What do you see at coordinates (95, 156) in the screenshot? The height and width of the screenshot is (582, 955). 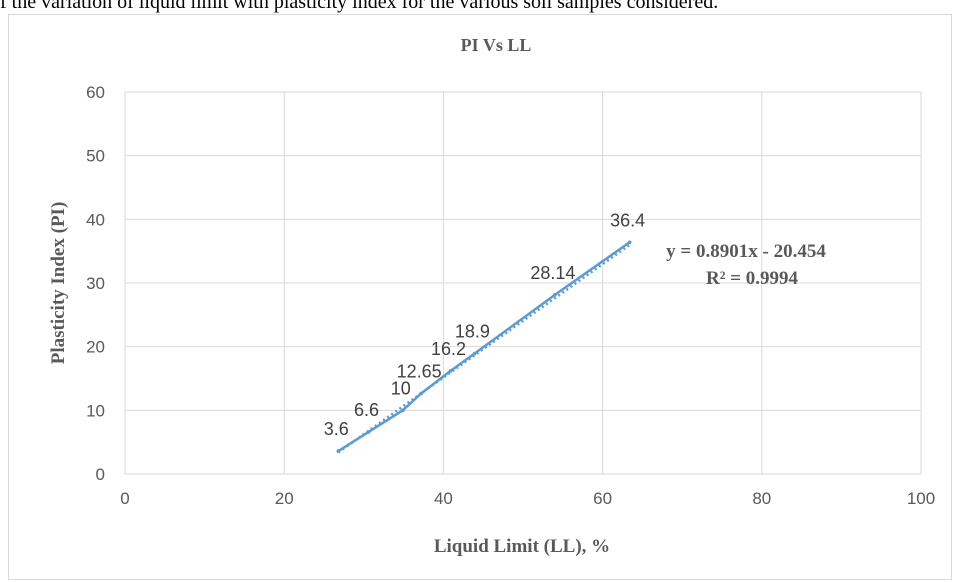 I see `y-tick-label: 50` at bounding box center [95, 156].